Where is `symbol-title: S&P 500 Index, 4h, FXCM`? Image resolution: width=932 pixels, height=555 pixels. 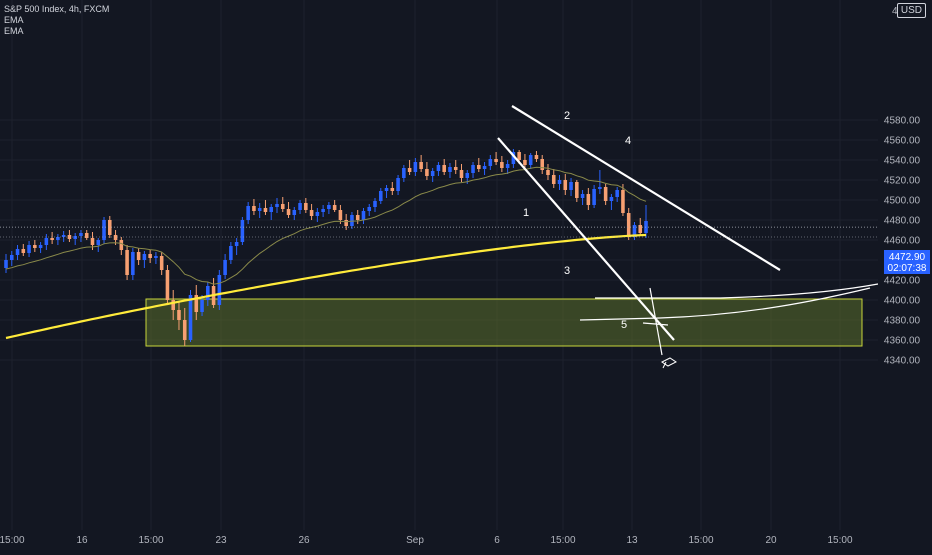 symbol-title: S&P 500 Index, 4h, FXCM is located at coordinates (57, 9).